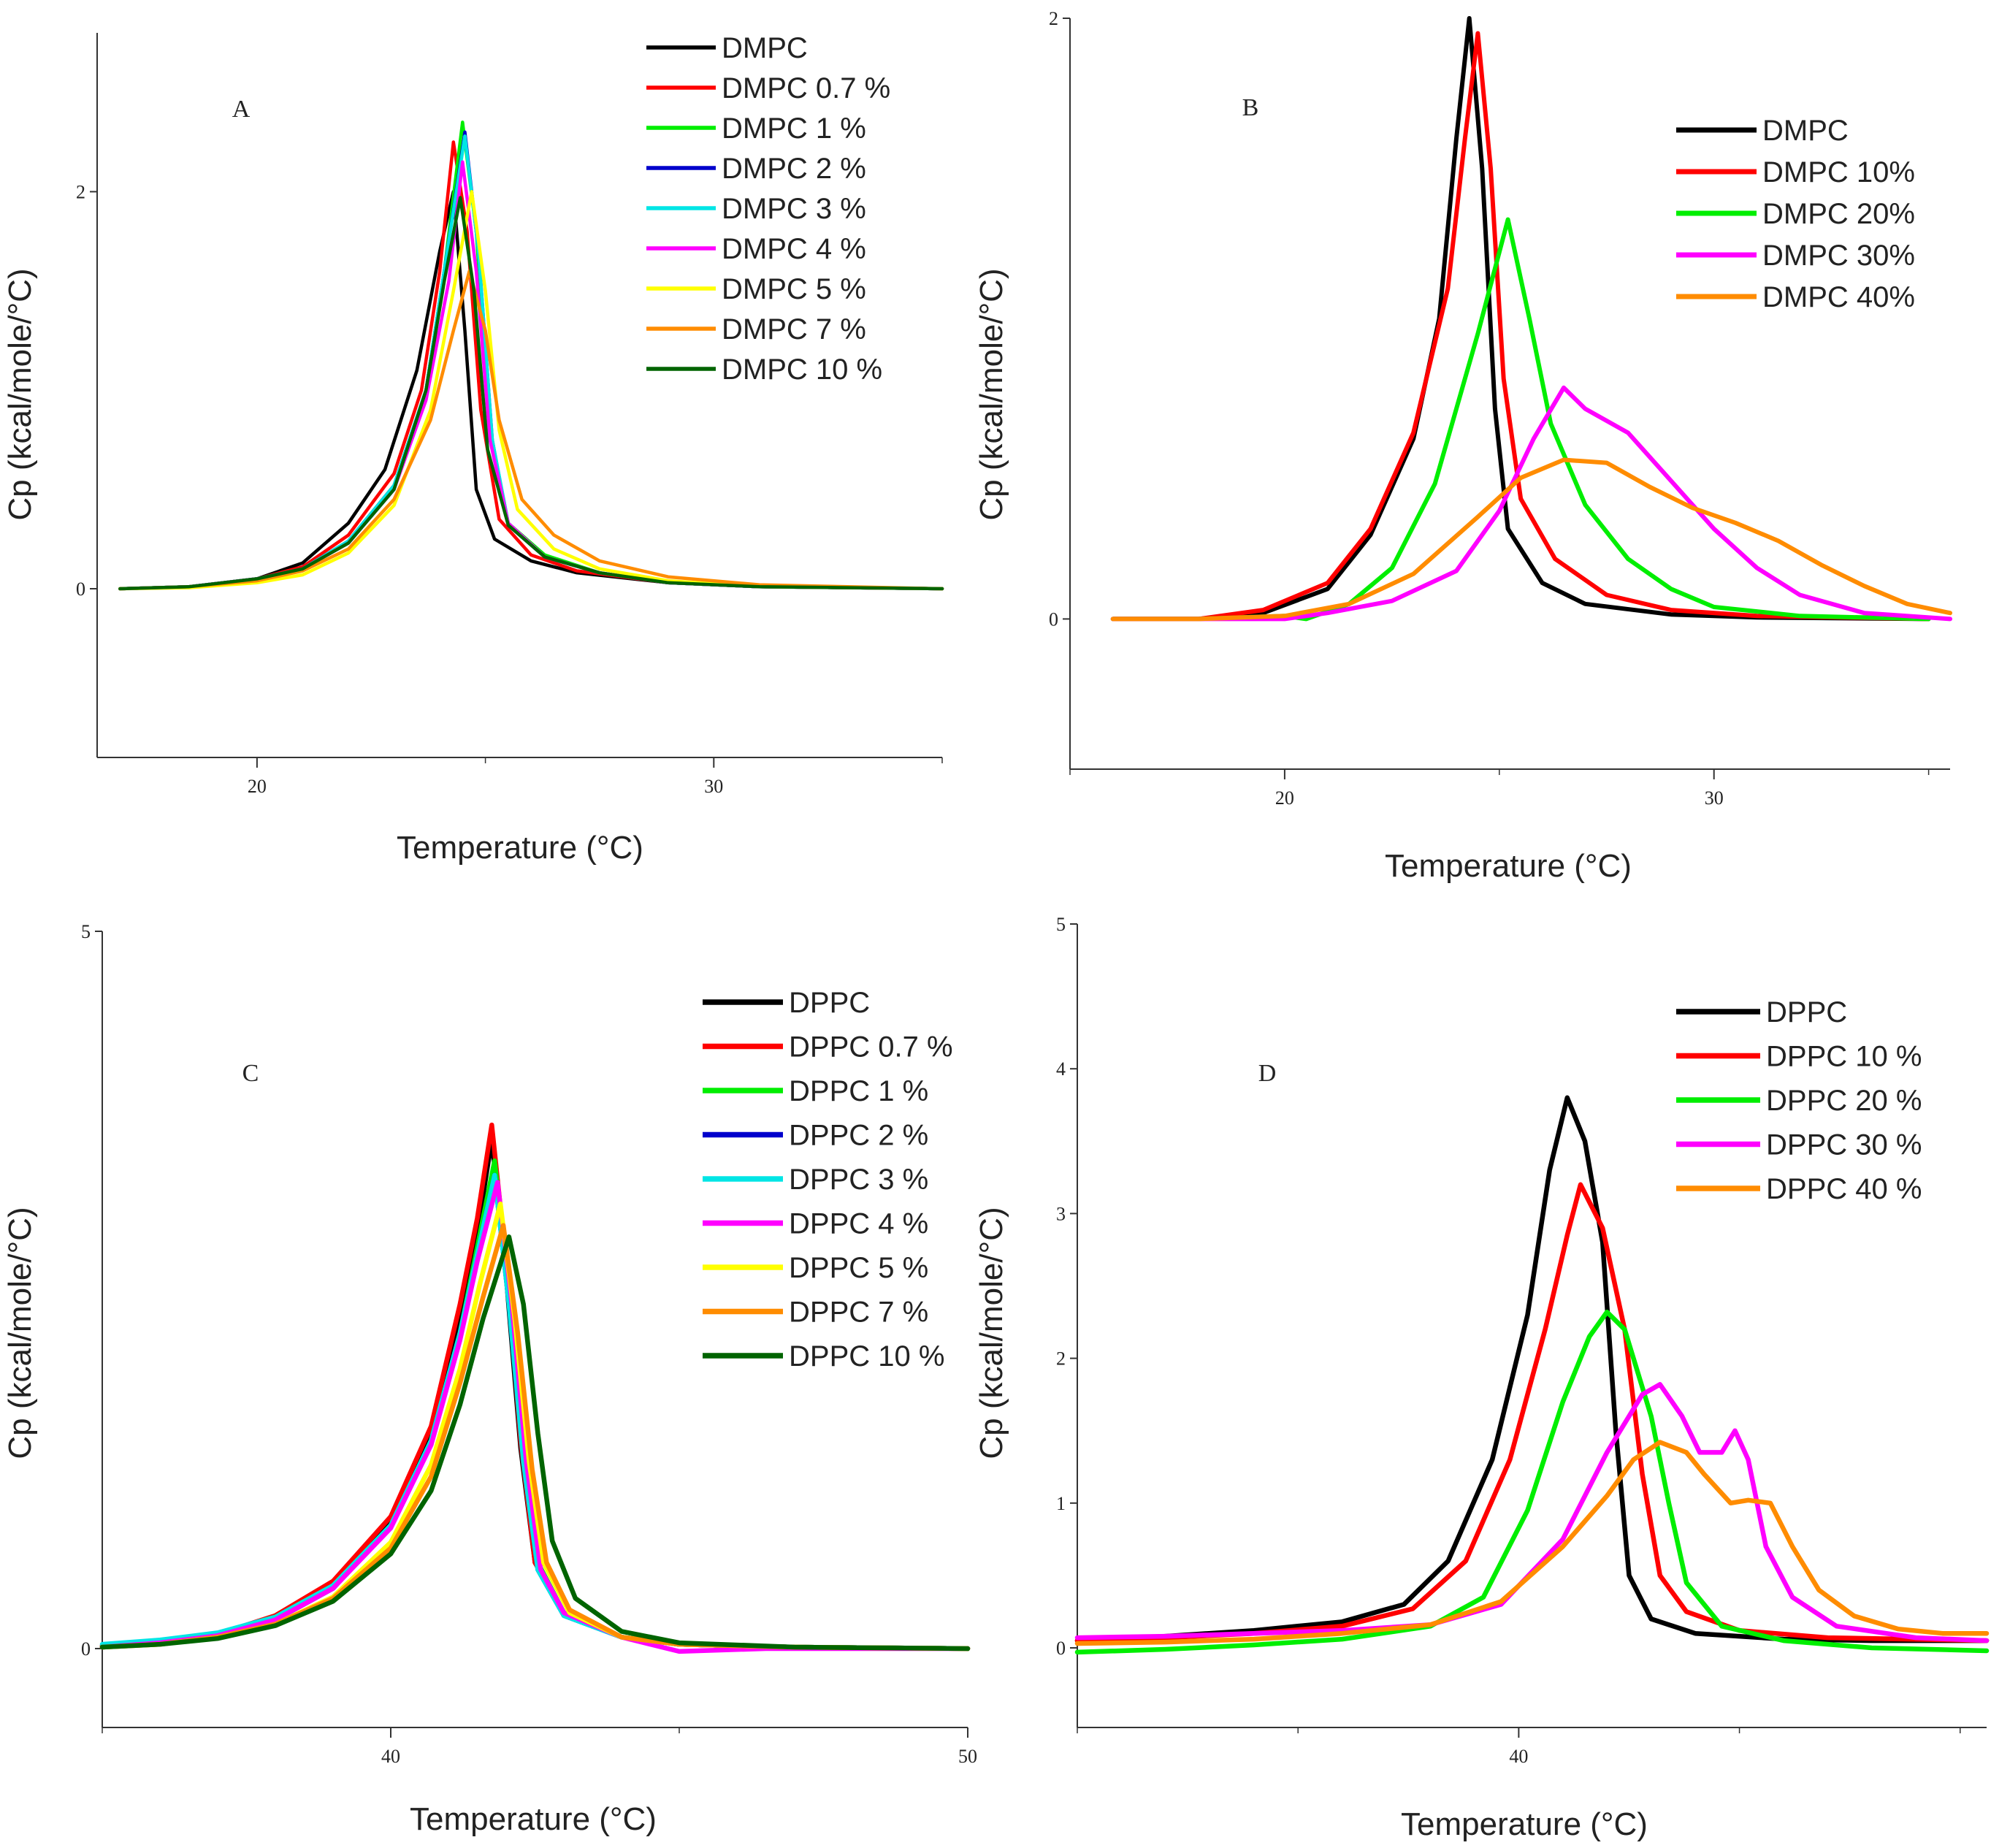  I want to click on y-tick-label: 4, so click(1061, 1069).